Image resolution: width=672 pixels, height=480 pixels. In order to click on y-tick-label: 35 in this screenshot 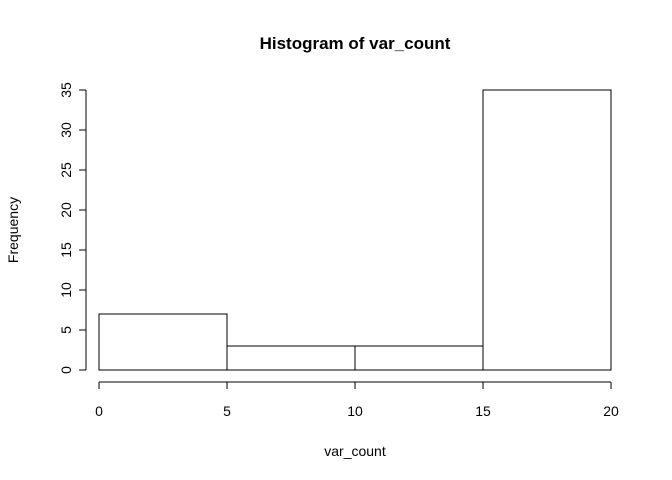, I will do `click(66, 90)`.